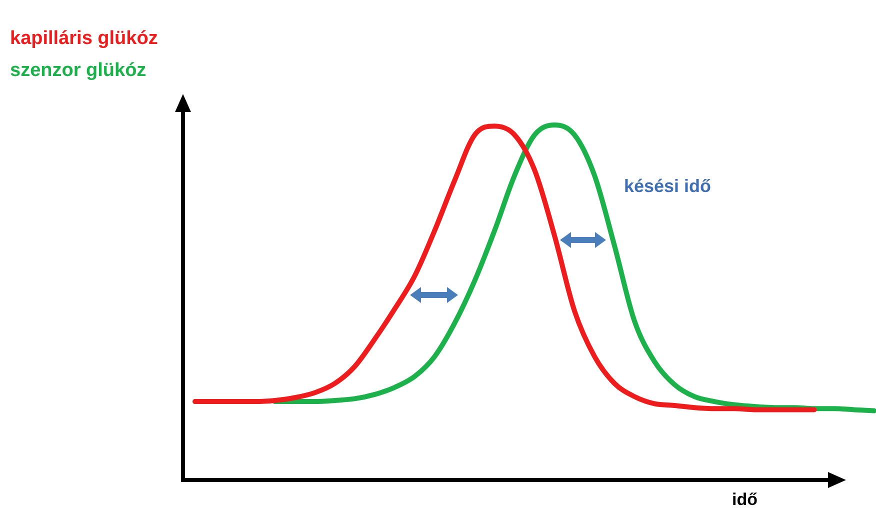  Describe the element at coordinates (745, 500) in the screenshot. I see `x-axis-title: idő` at that location.